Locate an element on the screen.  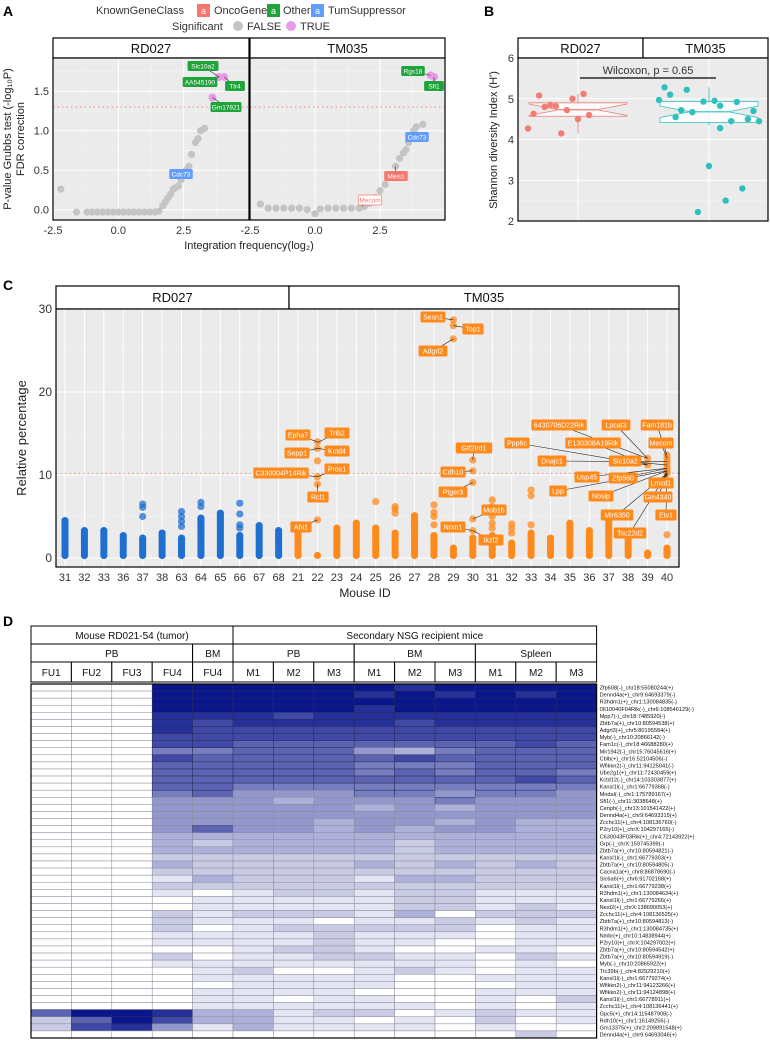
header-group-label: Mouse RD021-54 (tumor) is located at coordinates (131, 636).